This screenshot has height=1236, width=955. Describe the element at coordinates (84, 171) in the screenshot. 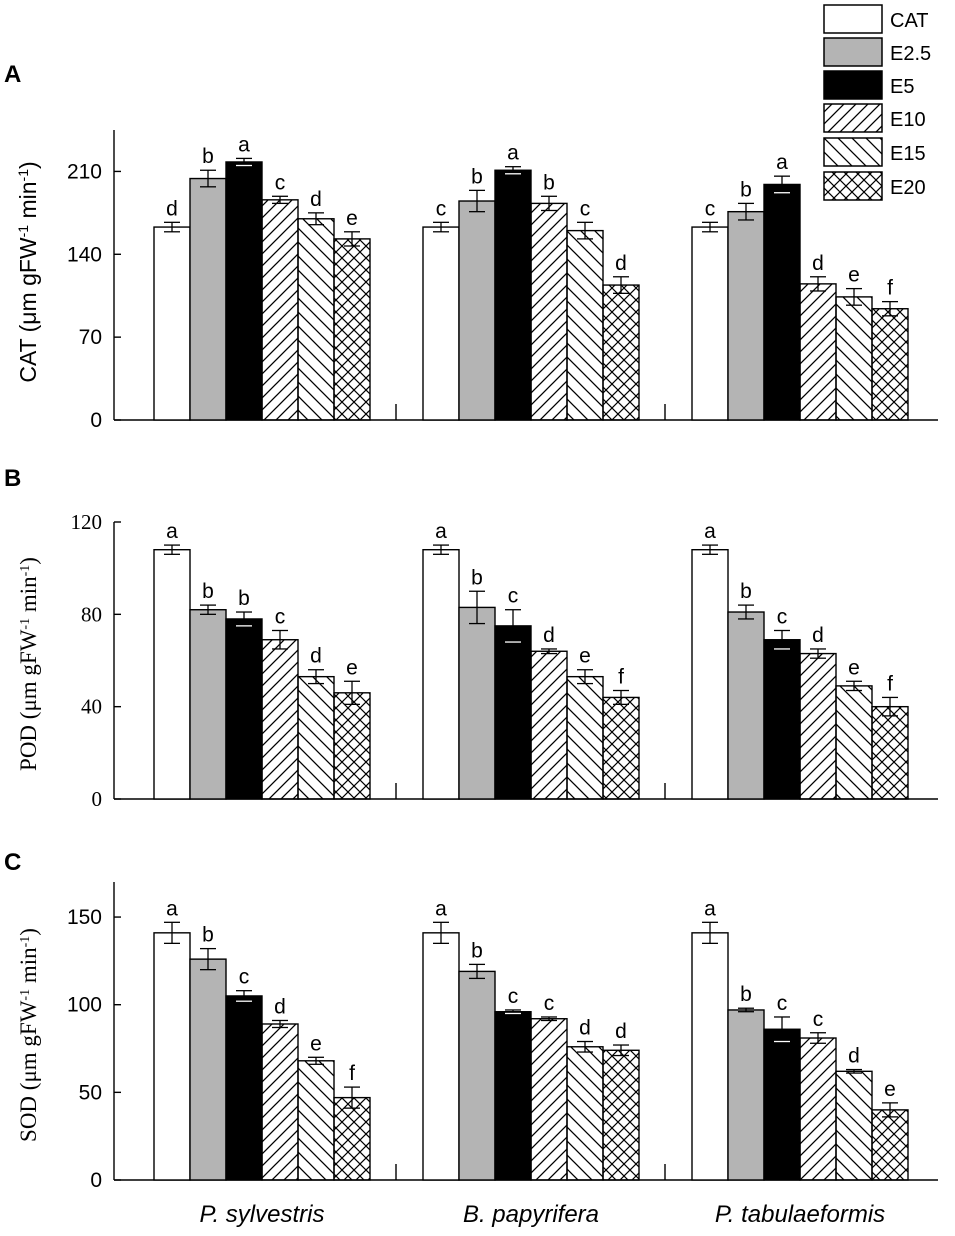

I see `y-tick-label-a-210: 210` at that location.